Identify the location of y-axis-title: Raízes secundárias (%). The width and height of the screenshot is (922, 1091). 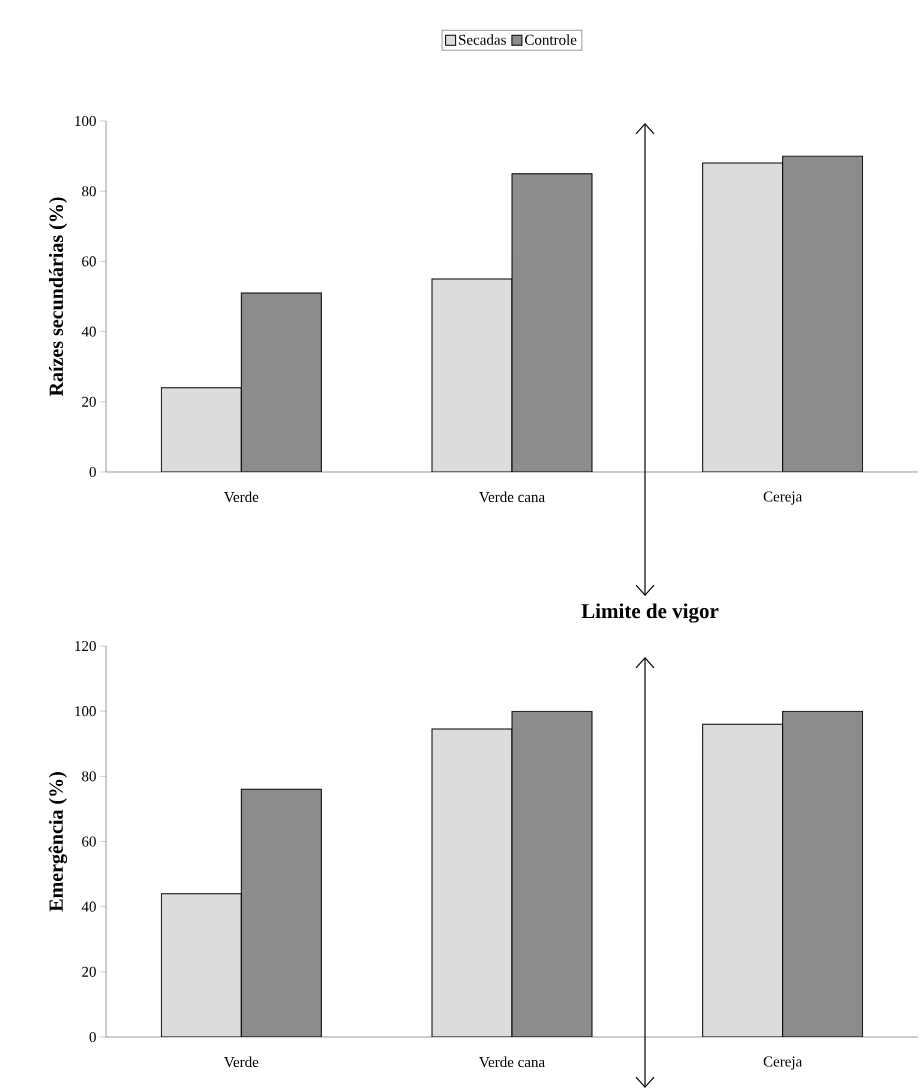
(58, 297).